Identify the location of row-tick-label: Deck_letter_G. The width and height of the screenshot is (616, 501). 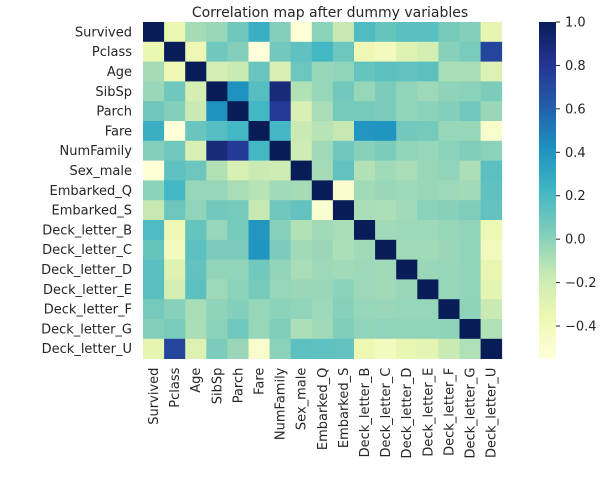
(86, 329).